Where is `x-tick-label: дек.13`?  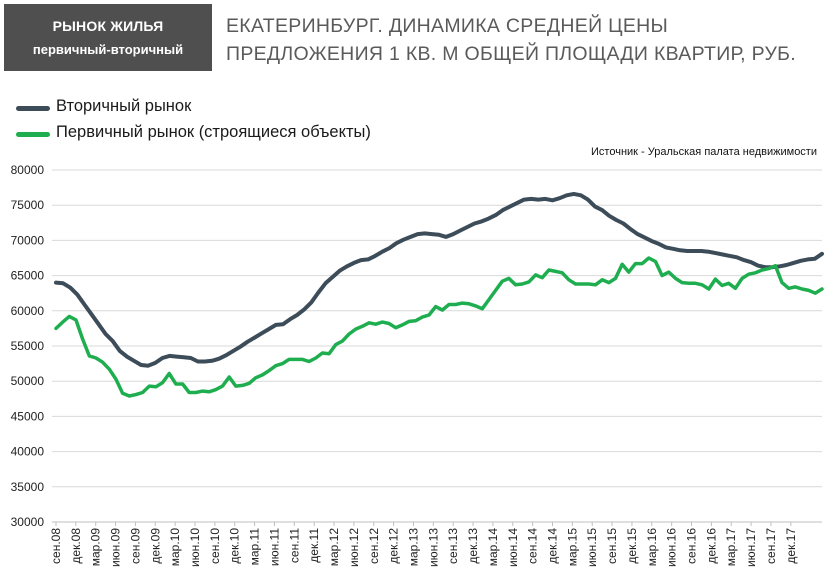 x-tick-label: дек.13 is located at coordinates (473, 546).